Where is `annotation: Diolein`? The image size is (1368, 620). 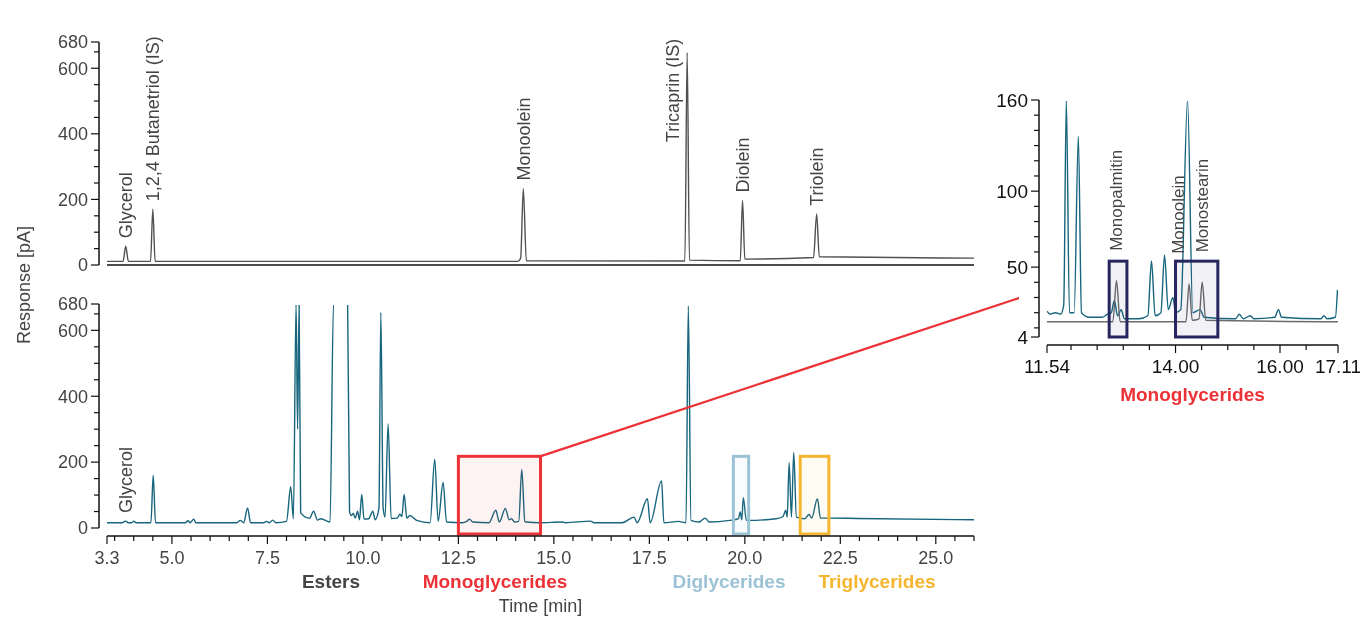
annotation: Diolein is located at coordinates (742, 165).